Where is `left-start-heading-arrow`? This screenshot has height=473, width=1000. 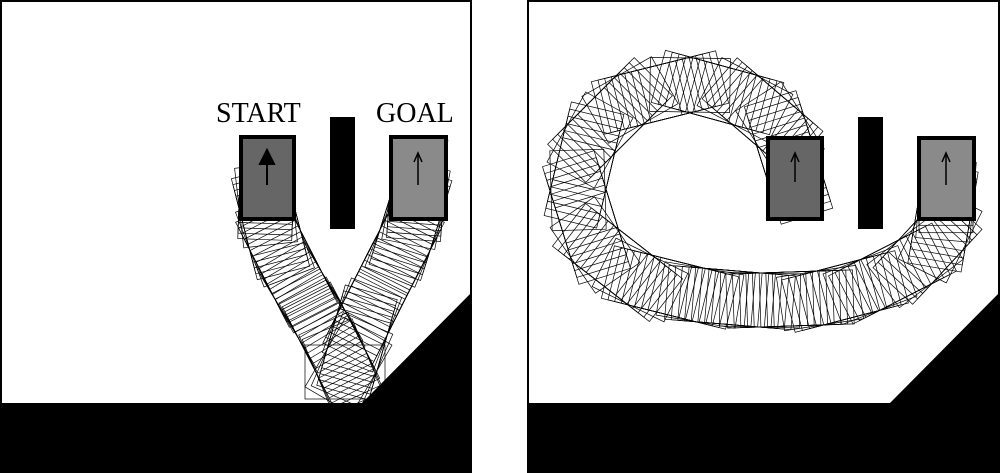
left-start-heading-arrow is located at coordinates (267, 166).